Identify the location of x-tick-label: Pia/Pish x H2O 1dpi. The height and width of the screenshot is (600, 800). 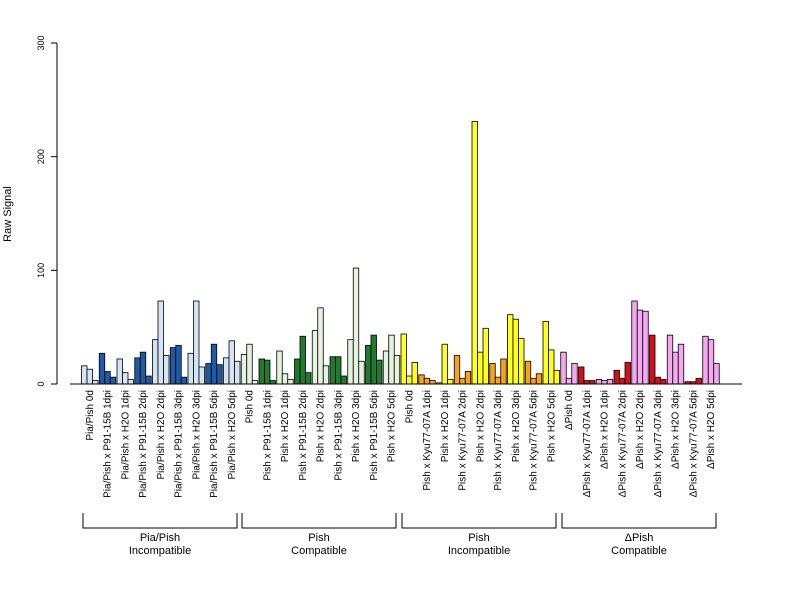
(125, 435).